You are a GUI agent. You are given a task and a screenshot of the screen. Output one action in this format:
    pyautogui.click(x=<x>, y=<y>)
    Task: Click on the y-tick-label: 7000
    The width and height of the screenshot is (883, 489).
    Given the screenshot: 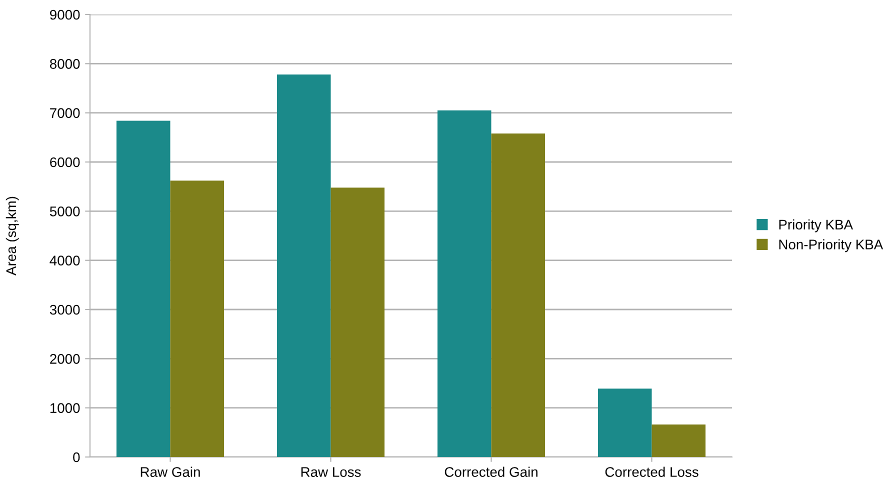 What is the action you would take?
    pyautogui.click(x=65, y=113)
    